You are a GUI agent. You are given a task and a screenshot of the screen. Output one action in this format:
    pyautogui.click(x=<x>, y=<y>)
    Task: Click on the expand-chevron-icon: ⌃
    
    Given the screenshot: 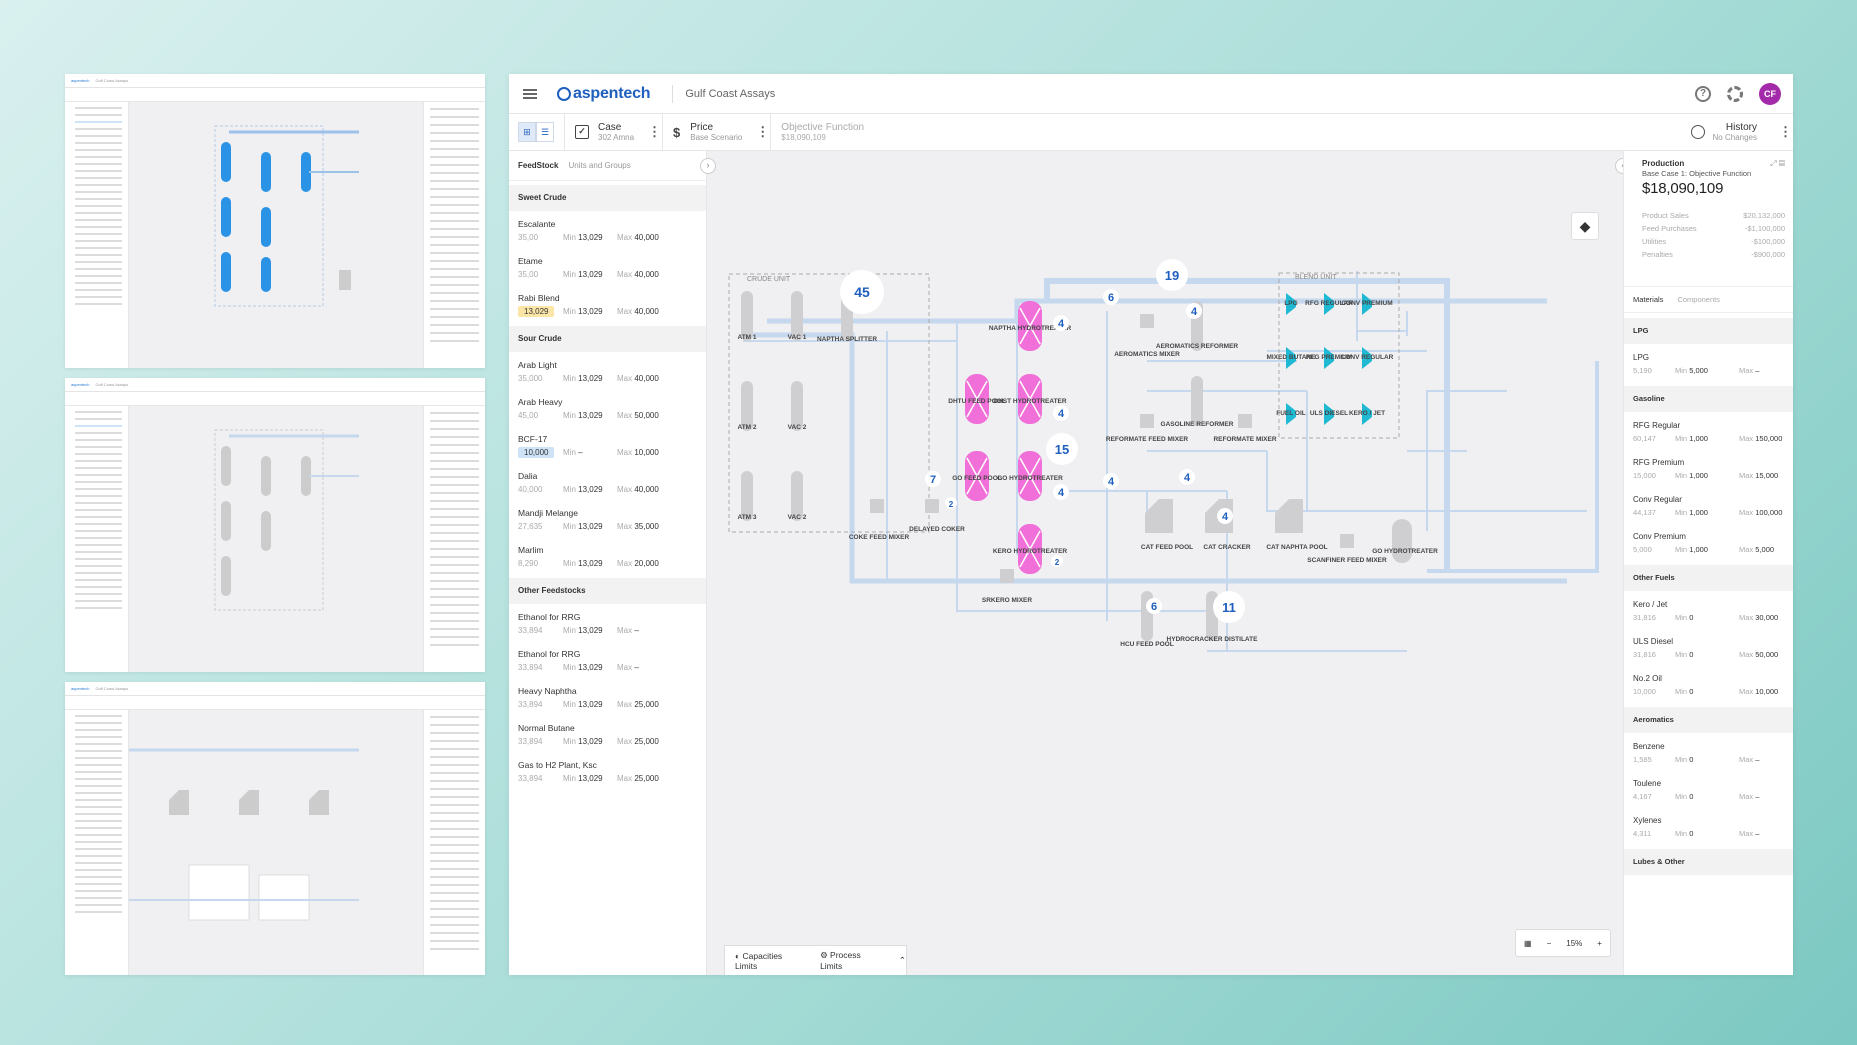 What is the action you would take?
    pyautogui.click(x=902, y=960)
    